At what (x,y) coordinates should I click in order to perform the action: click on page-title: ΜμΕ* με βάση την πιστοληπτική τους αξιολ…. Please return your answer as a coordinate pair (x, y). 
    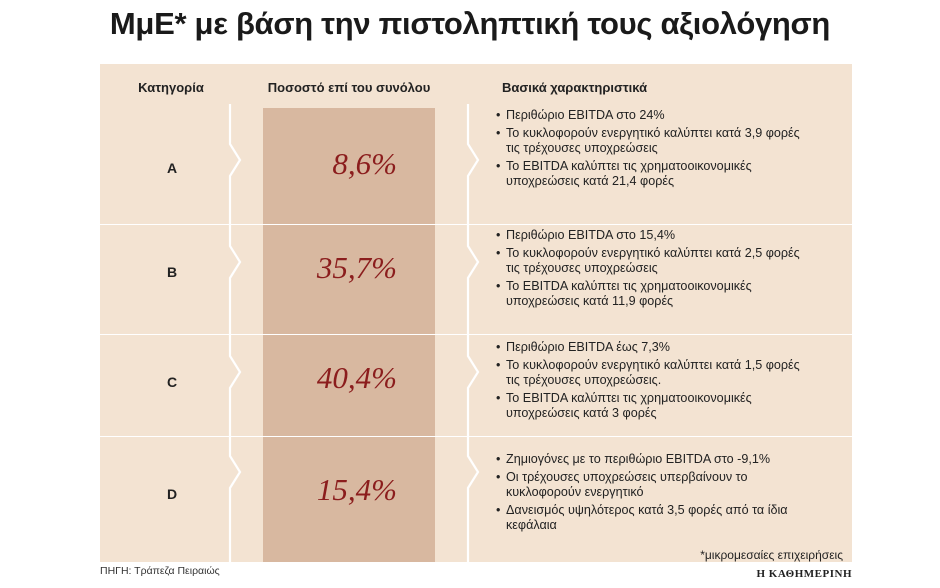
    Looking at the image, I should click on (470, 23).